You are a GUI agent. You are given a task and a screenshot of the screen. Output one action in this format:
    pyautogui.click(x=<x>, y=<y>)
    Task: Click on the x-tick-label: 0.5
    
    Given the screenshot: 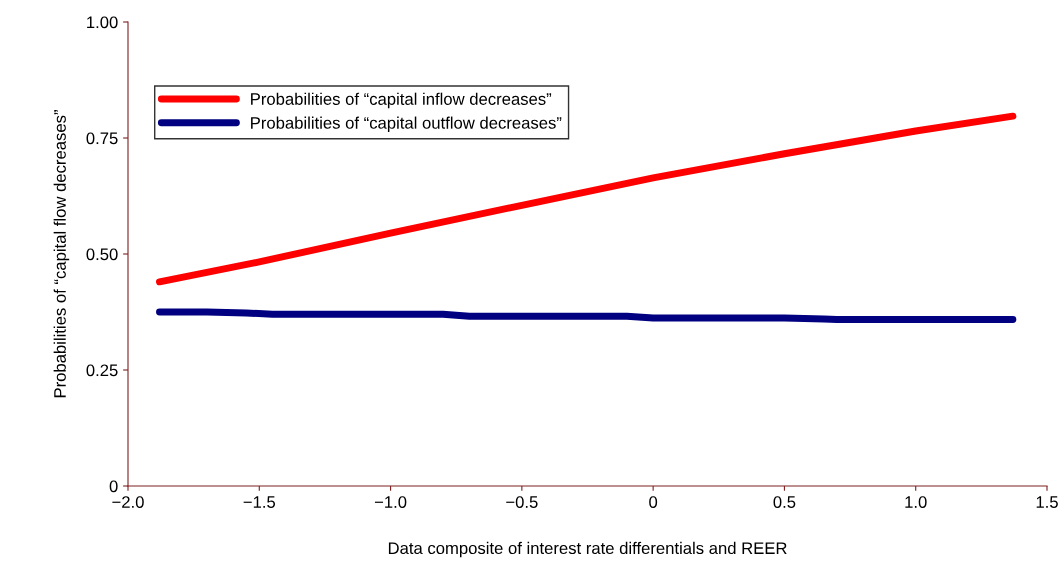 What is the action you would take?
    pyautogui.click(x=784, y=502)
    